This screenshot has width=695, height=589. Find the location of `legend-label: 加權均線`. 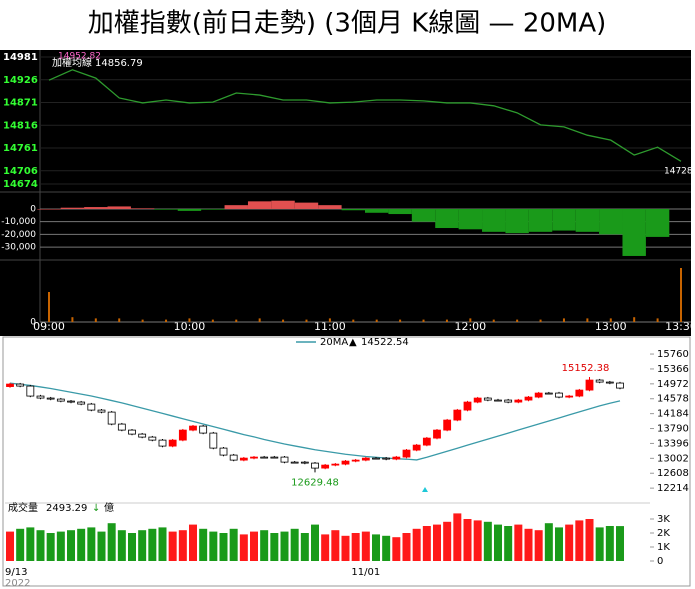

legend-label: 加權均線 is located at coordinates (72, 62).